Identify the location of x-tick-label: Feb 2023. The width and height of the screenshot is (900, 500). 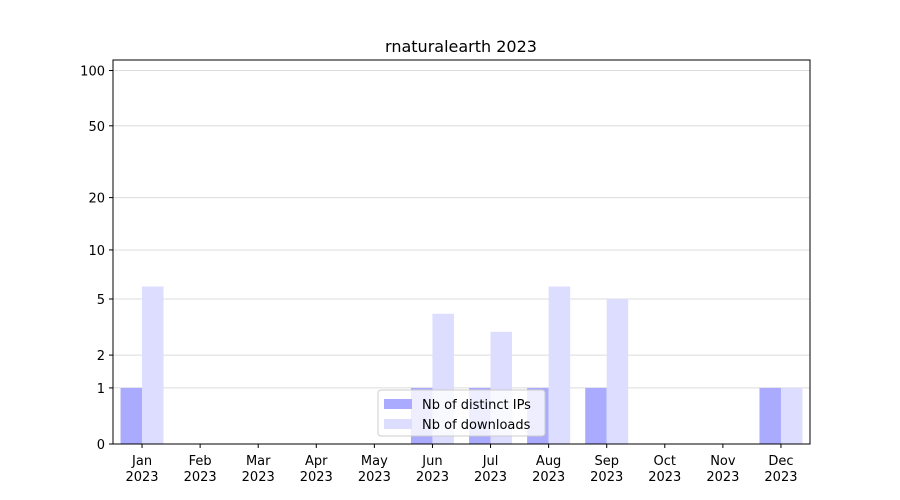
(200, 469).